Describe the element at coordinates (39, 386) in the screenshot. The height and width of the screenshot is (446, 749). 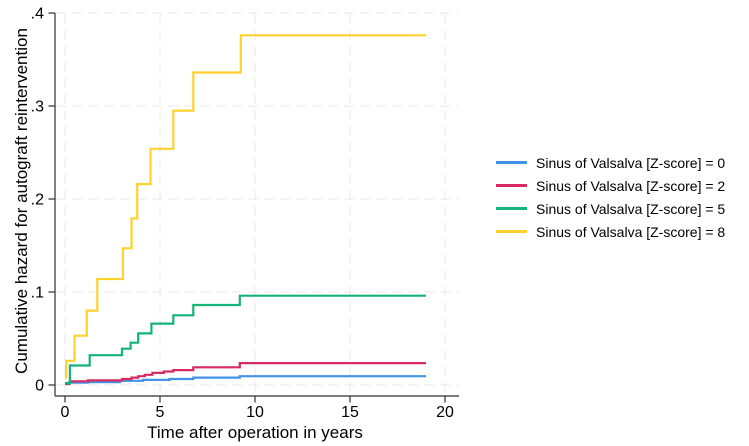
I see `y-tick-label: 0` at that location.